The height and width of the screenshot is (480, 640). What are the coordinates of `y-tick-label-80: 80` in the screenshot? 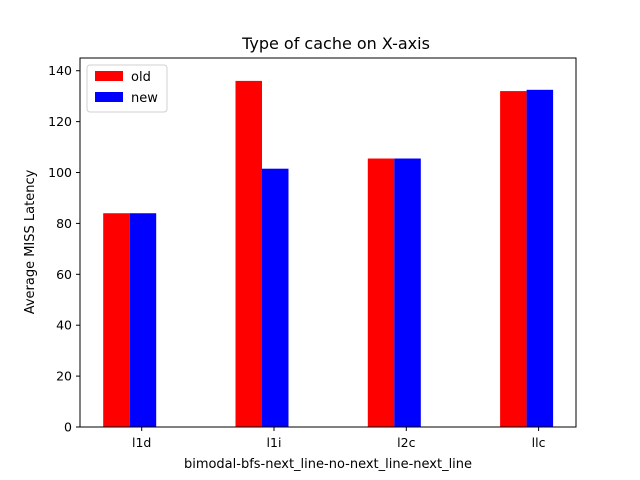 It's located at (64, 223).